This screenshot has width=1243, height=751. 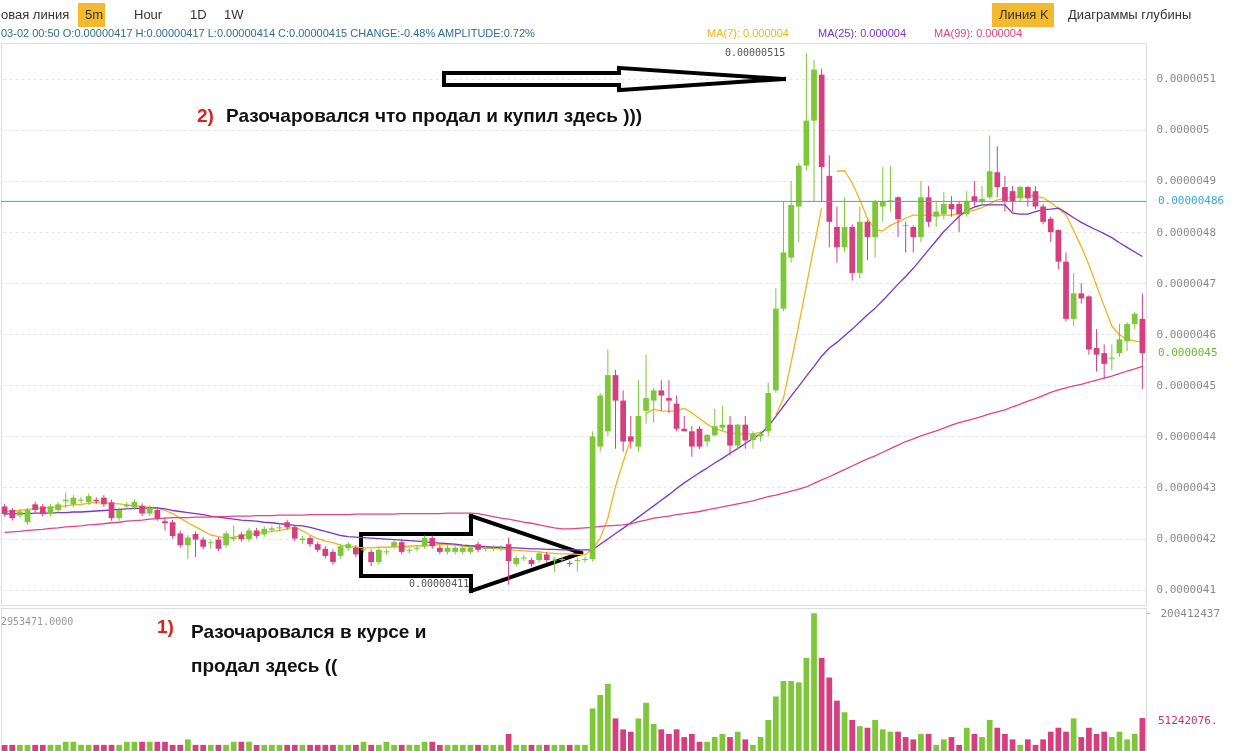 I want to click on y-tick-label: 0.0000048, so click(x=1186, y=232).